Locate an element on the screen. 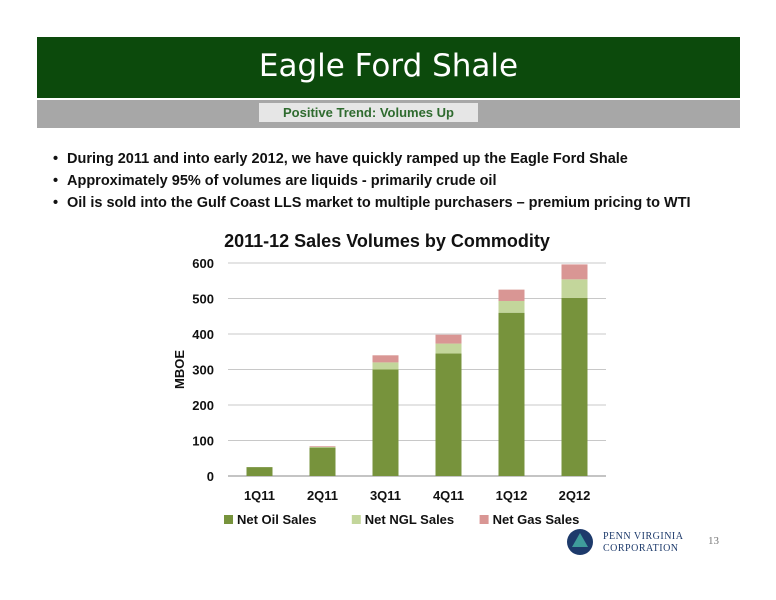 Image resolution: width=776 pixels, height=600 pixels. x-tick-label: 4Q11 is located at coordinates (448, 495).